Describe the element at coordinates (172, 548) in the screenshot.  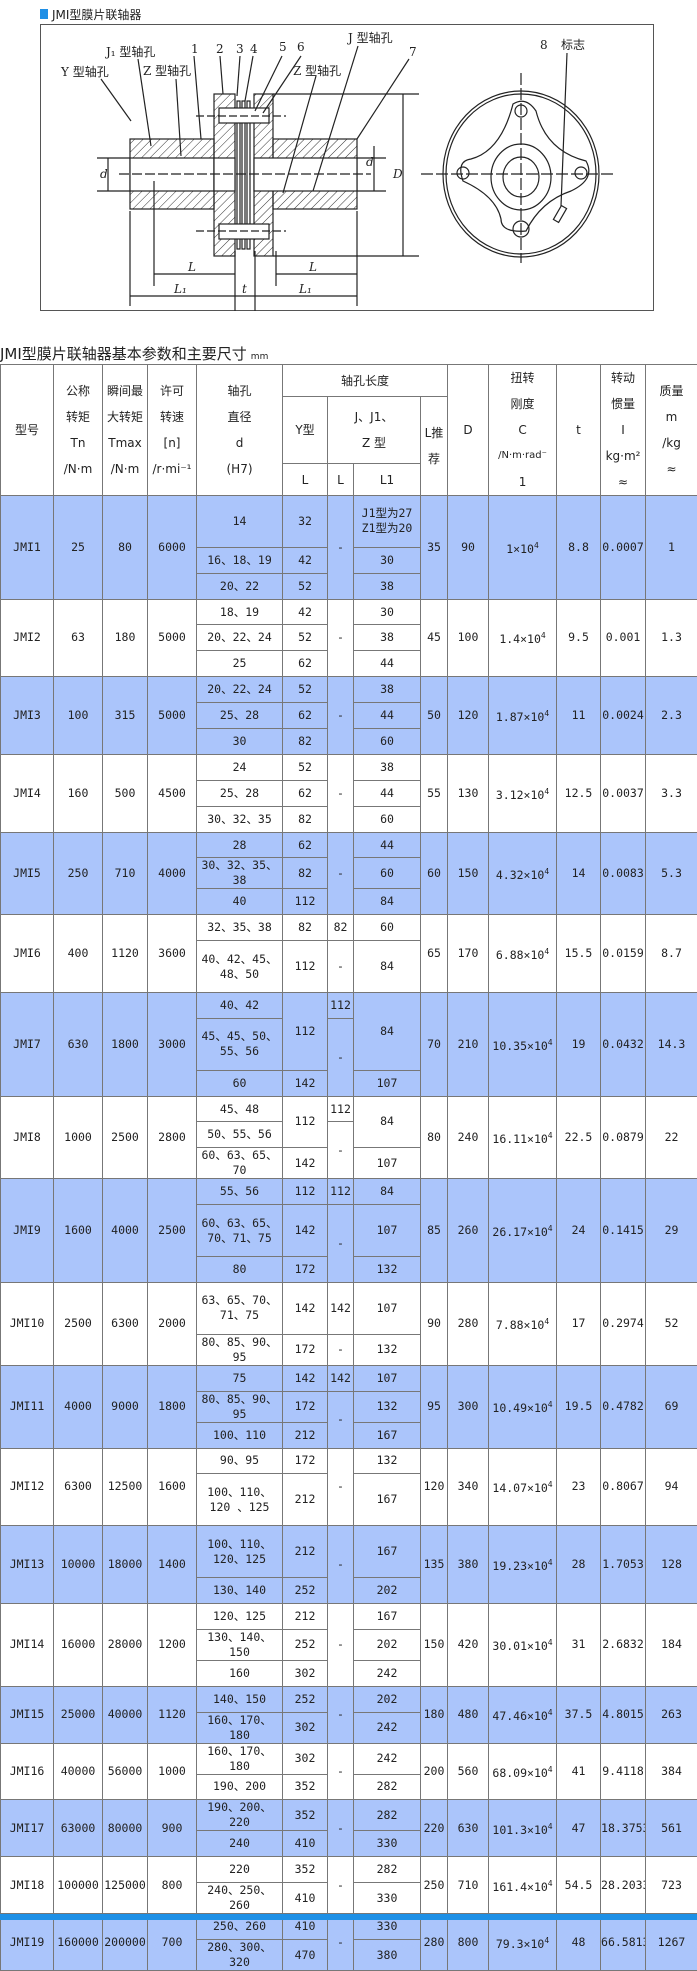
I see `cell-speed: 6000` at that location.